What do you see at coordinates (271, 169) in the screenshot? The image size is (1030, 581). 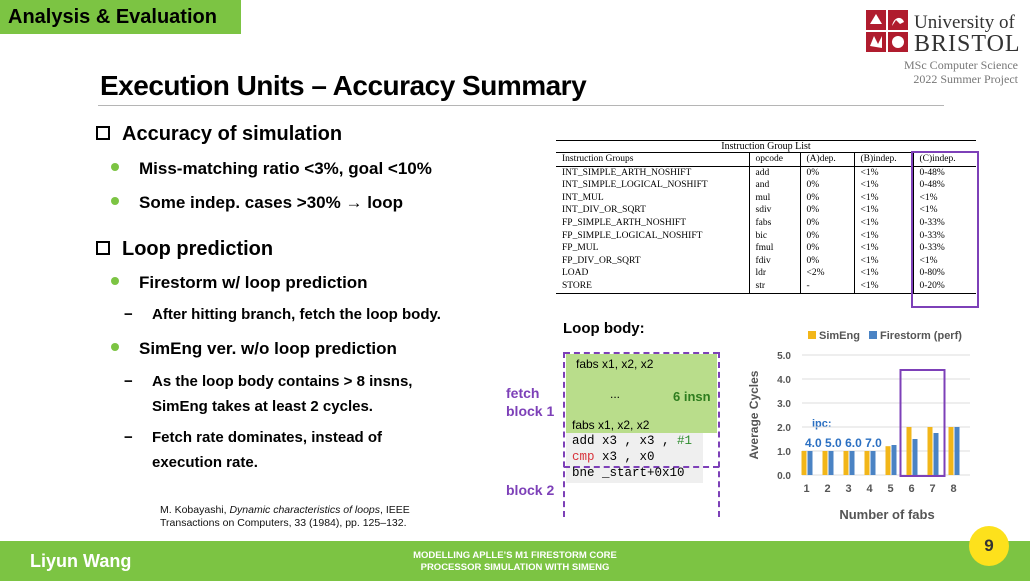 I see `bullet-mismatch: Miss-matching ratio <3%, goal <10%` at bounding box center [271, 169].